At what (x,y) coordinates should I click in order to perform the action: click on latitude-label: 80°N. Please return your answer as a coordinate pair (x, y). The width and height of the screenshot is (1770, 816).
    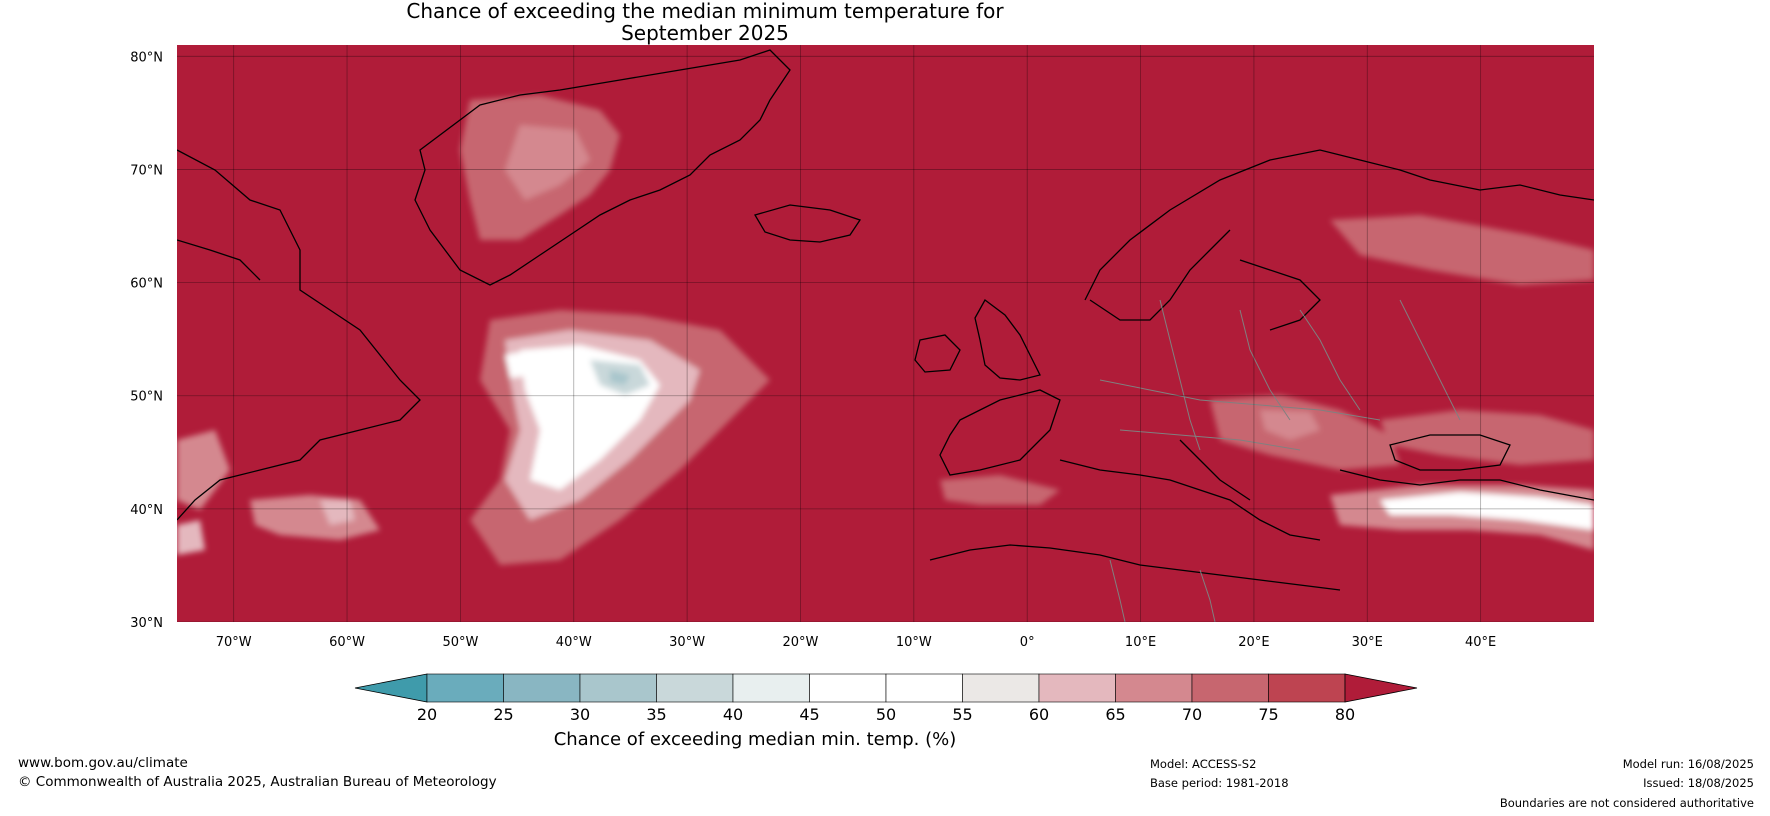
    Looking at the image, I should click on (146, 57).